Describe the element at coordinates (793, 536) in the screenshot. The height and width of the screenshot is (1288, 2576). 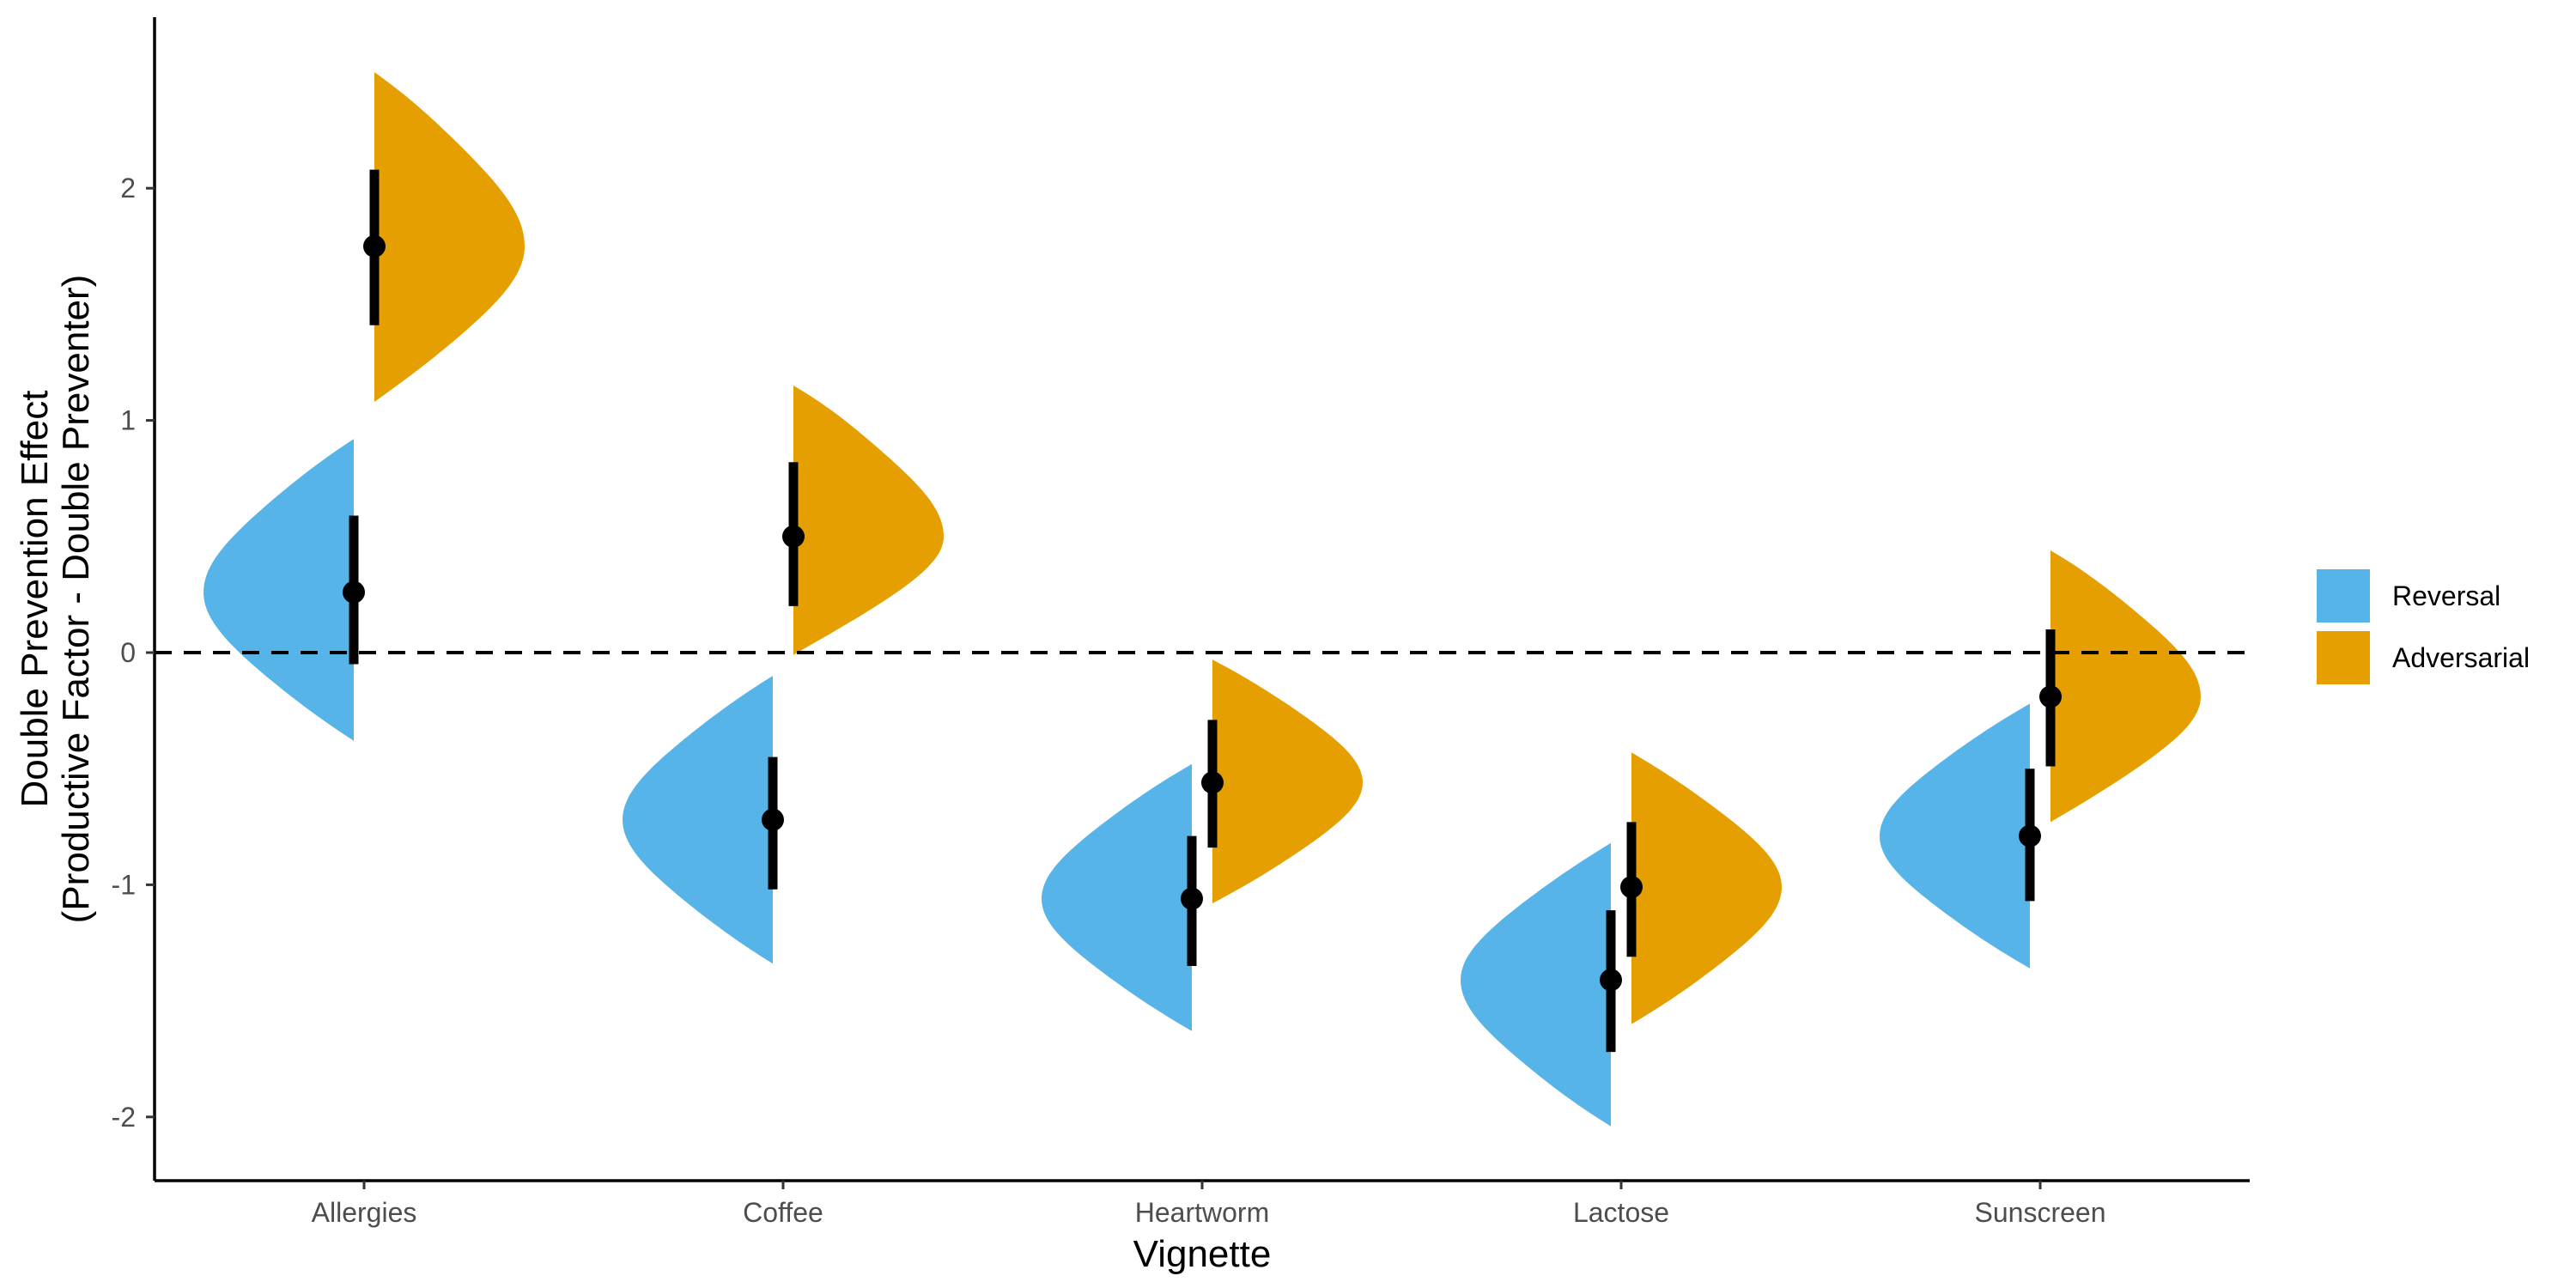
I see `point-adversarial-coffee` at that location.